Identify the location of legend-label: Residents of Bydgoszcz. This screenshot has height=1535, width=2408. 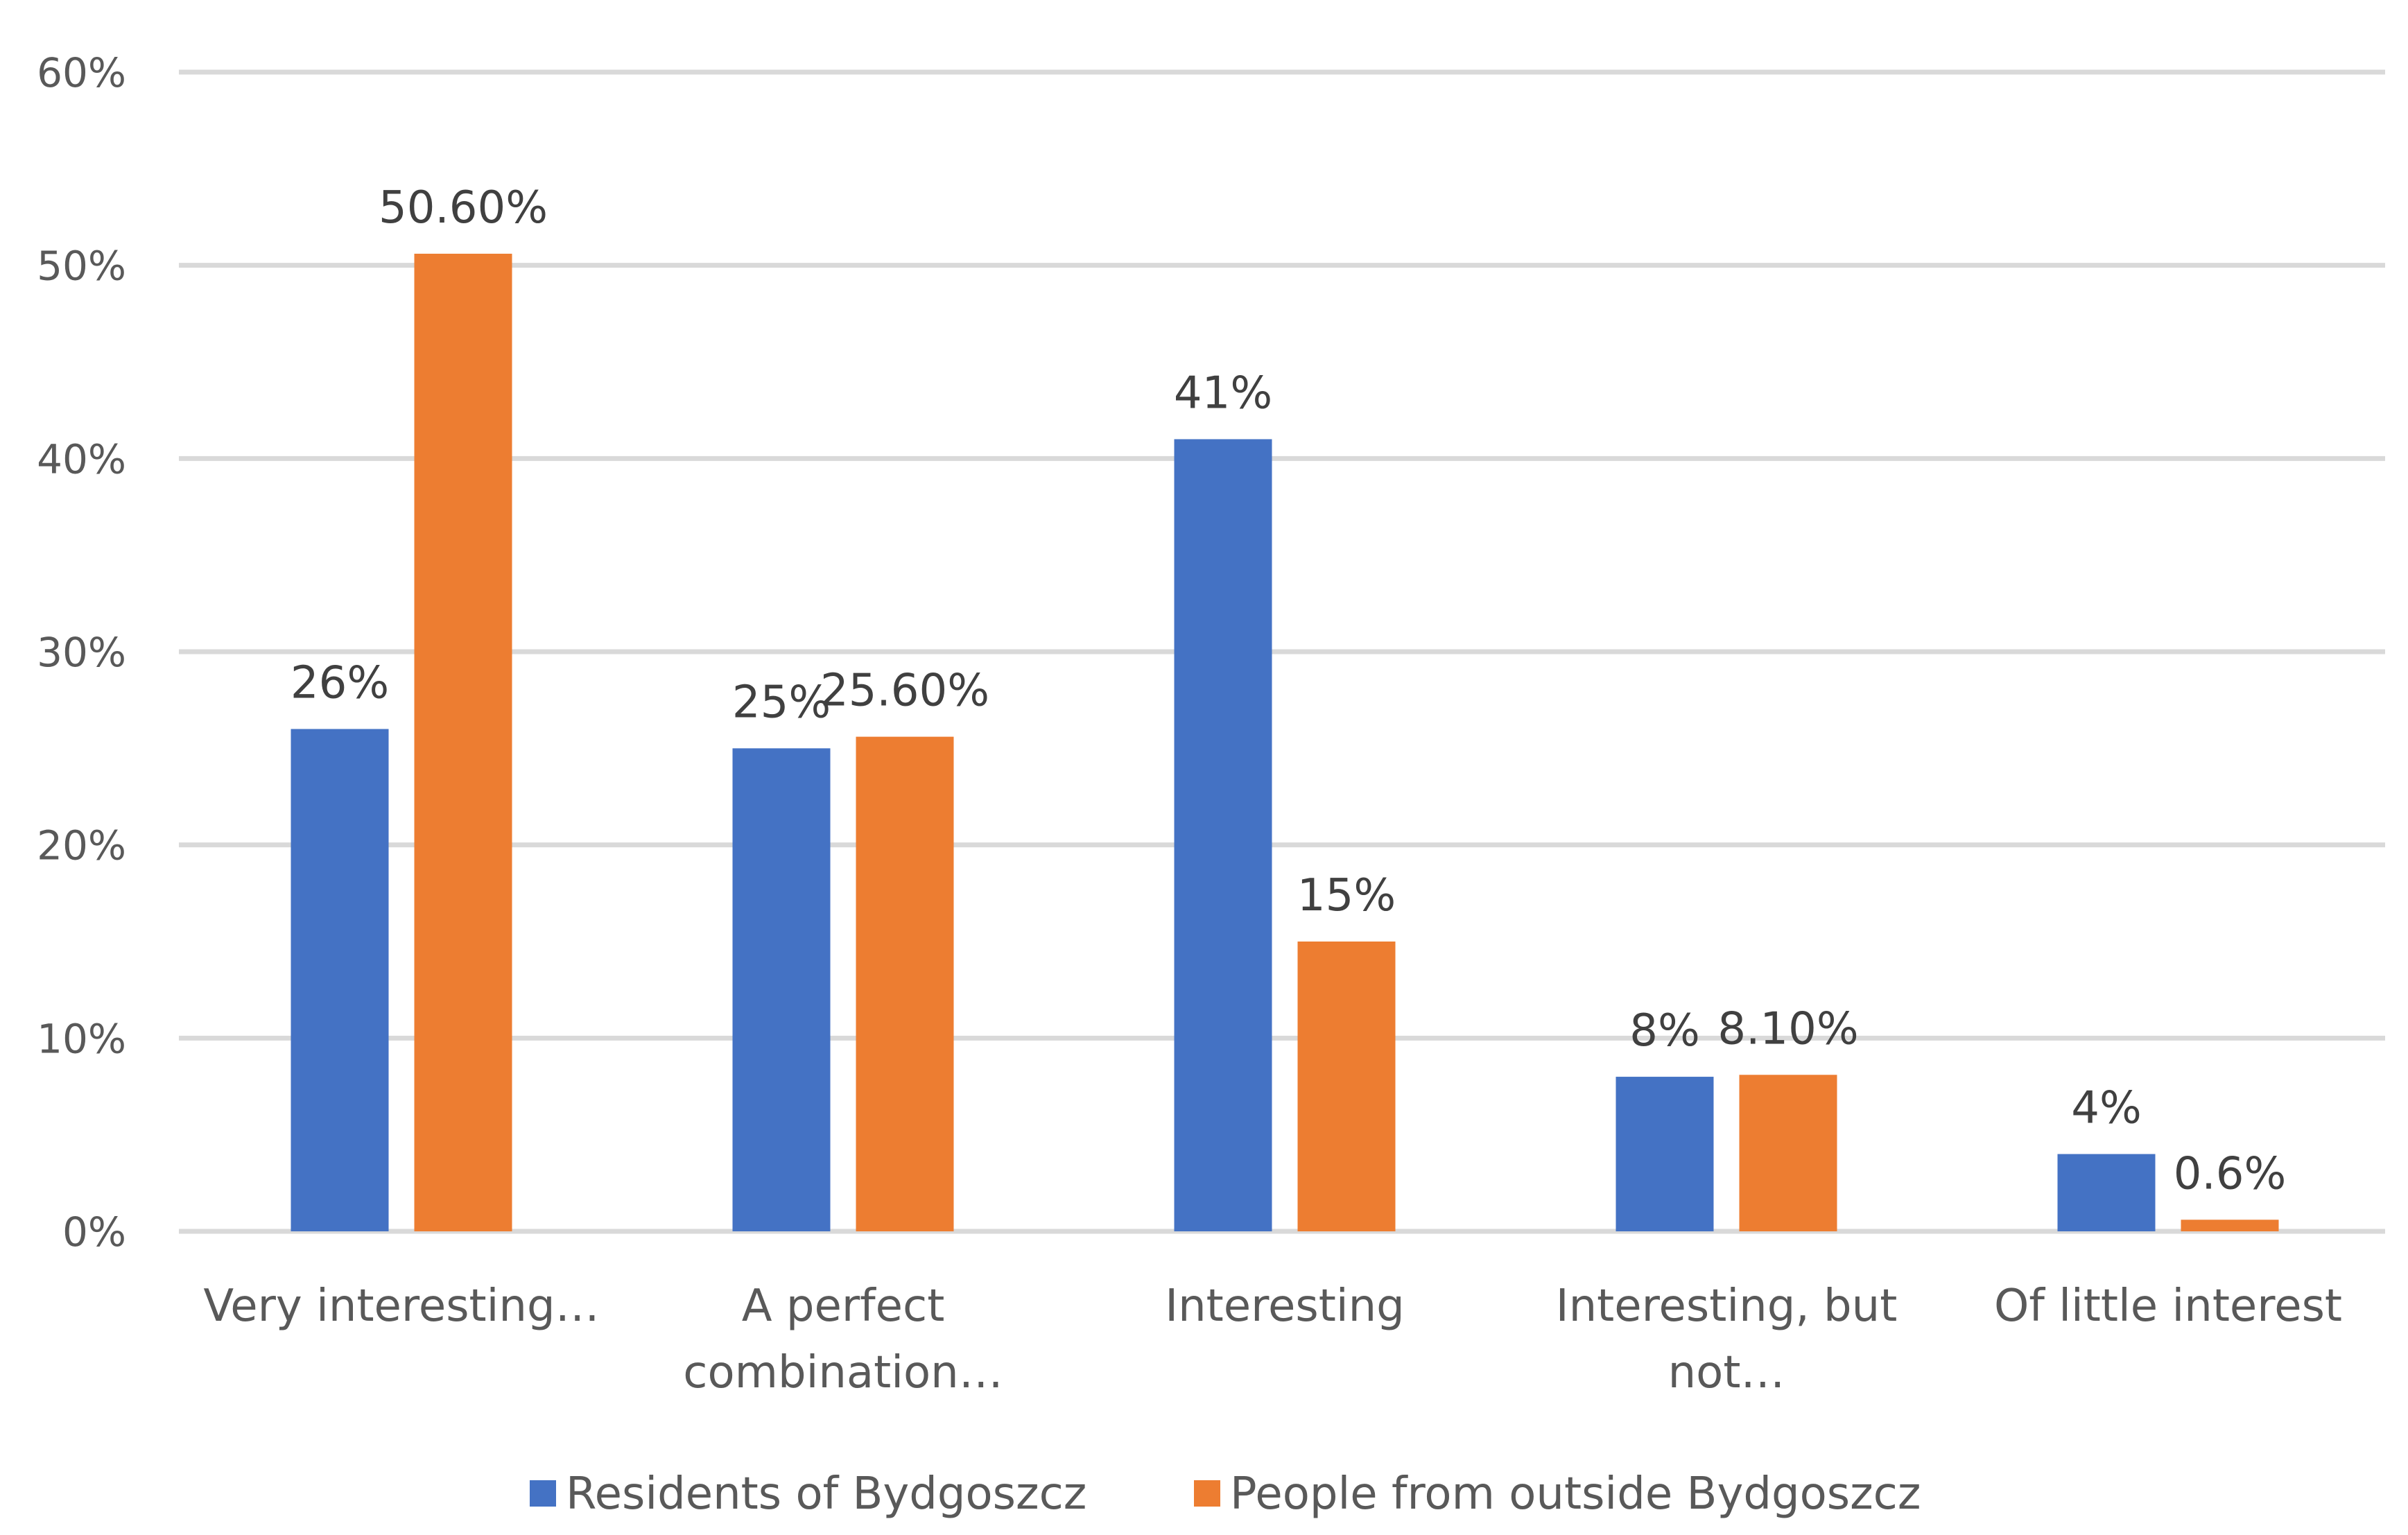
(826, 1494).